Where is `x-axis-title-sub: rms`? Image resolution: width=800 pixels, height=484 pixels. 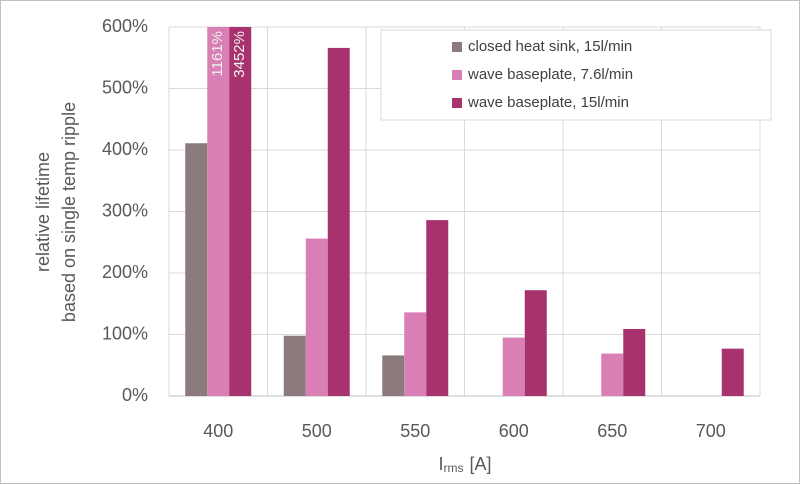
x-axis-title-sub: rms is located at coordinates (454, 468).